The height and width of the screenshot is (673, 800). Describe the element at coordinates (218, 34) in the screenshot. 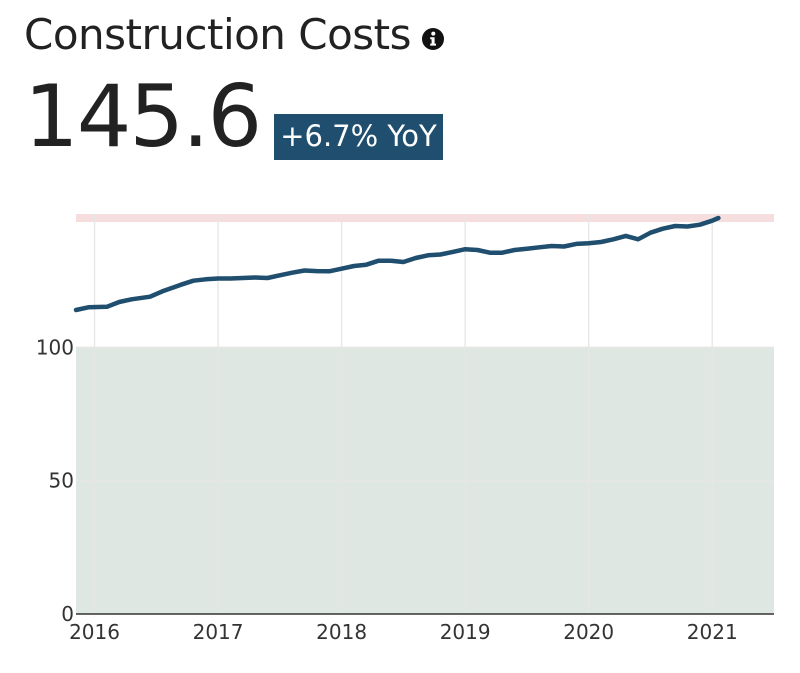

I see `chart-title: Construction Costs` at that location.